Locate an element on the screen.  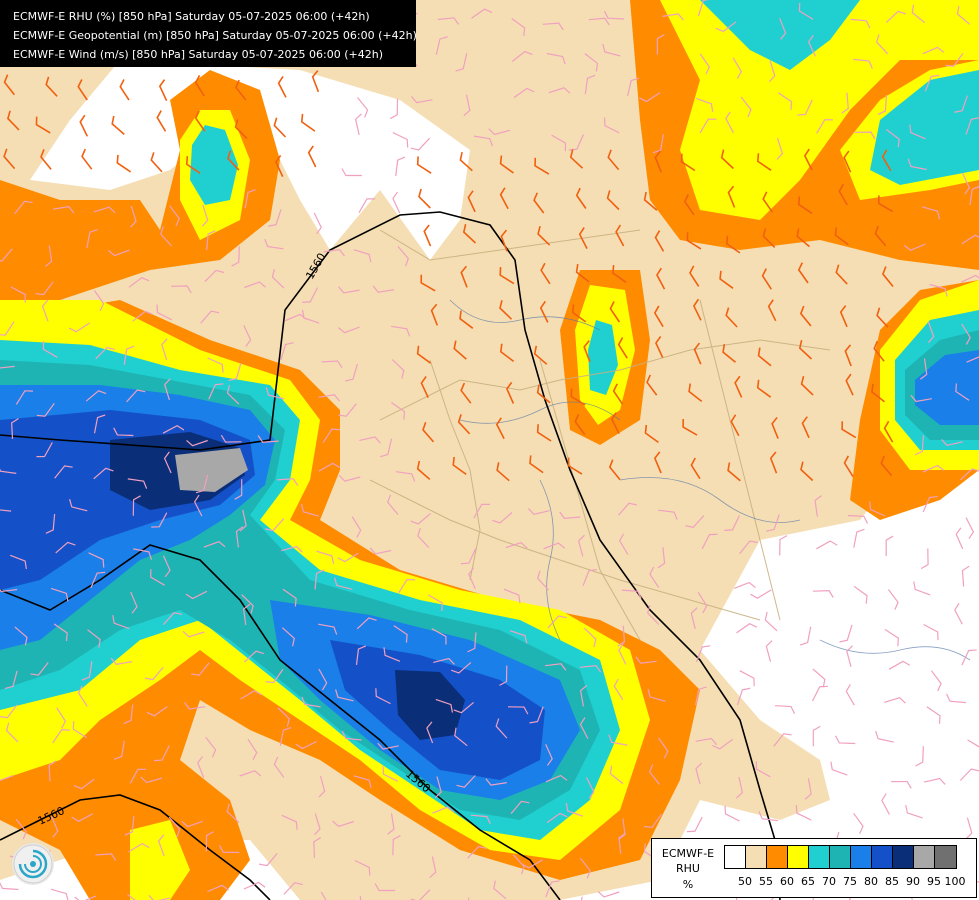
rhu-band-80-e is located at coordinates (947, 387).